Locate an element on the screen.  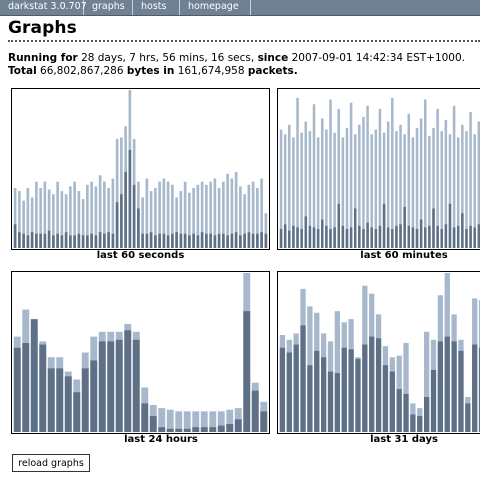
graph-label-60-seconds: last 60 seconds is located at coordinates (140, 255).